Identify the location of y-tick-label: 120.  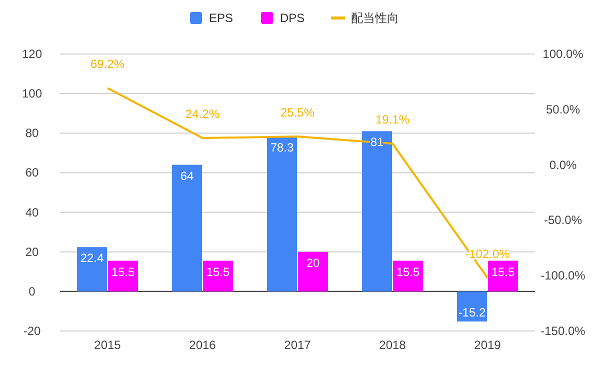
(32, 54).